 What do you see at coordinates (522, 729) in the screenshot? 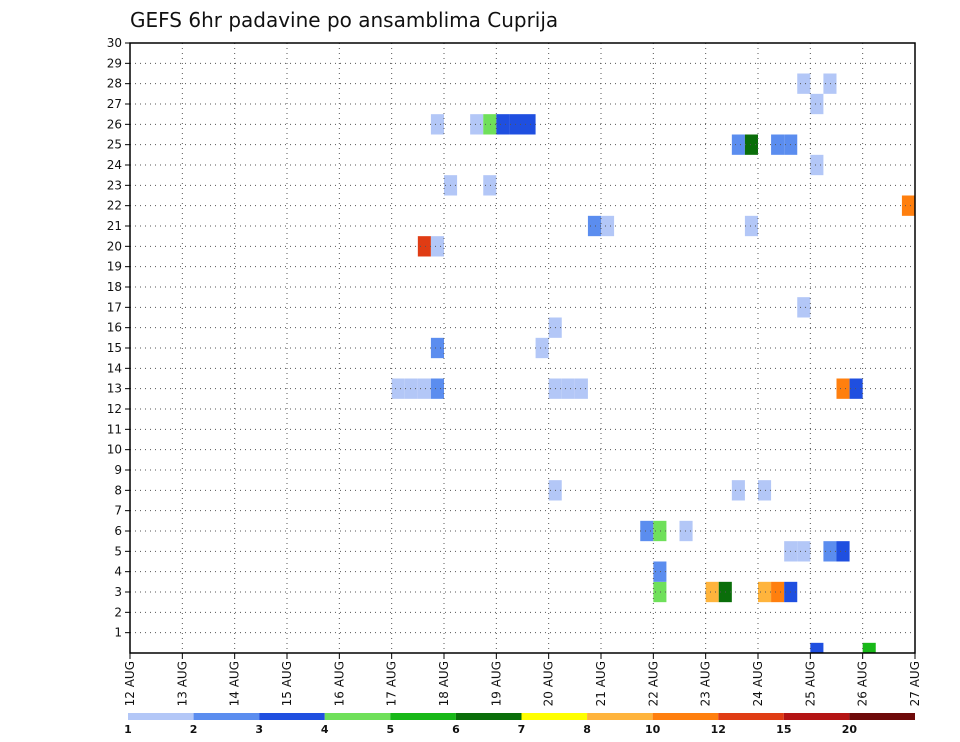
I see `colorbar-label: 7` at bounding box center [522, 729].